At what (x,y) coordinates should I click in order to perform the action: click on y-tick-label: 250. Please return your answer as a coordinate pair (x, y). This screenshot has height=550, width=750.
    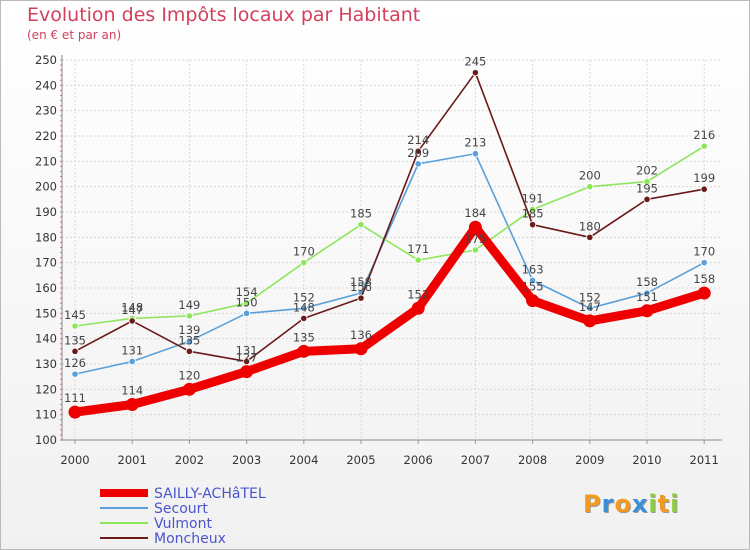
    Looking at the image, I should click on (46, 60).